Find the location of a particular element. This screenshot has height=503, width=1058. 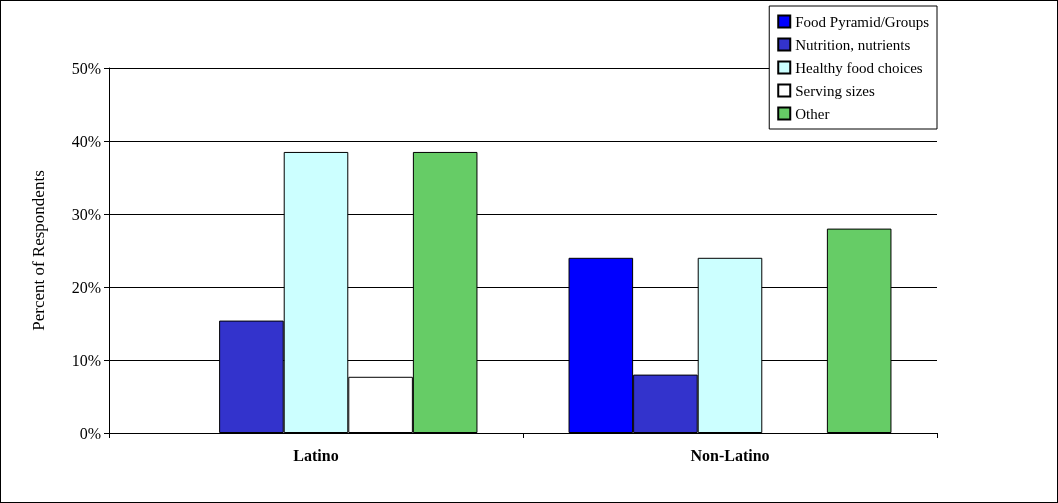

legend-label: Healthy food choices is located at coordinates (859, 67).